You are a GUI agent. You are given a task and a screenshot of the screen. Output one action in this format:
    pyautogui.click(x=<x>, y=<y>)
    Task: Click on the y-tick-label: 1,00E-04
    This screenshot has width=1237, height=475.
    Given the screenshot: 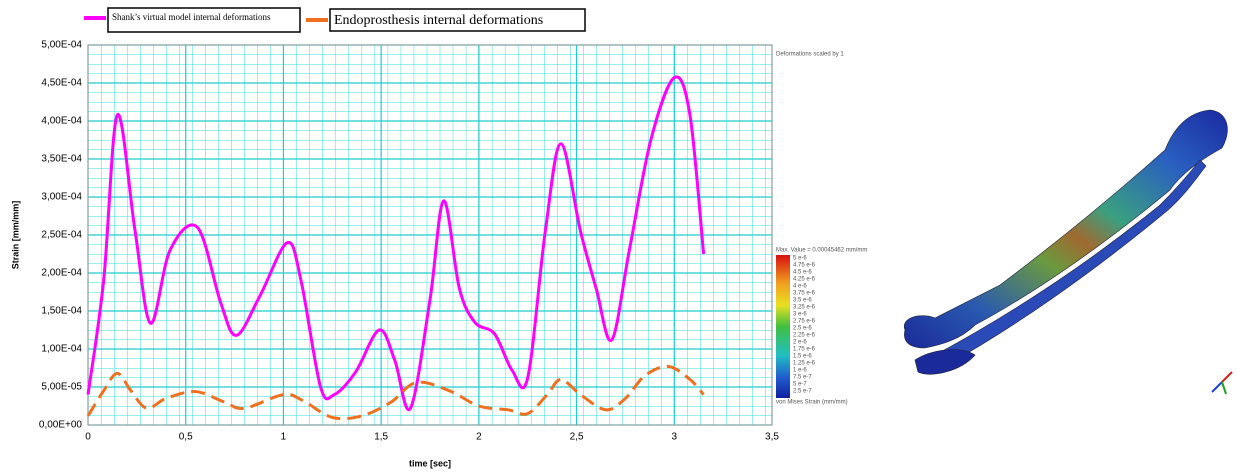 What is the action you would take?
    pyautogui.click(x=61, y=349)
    